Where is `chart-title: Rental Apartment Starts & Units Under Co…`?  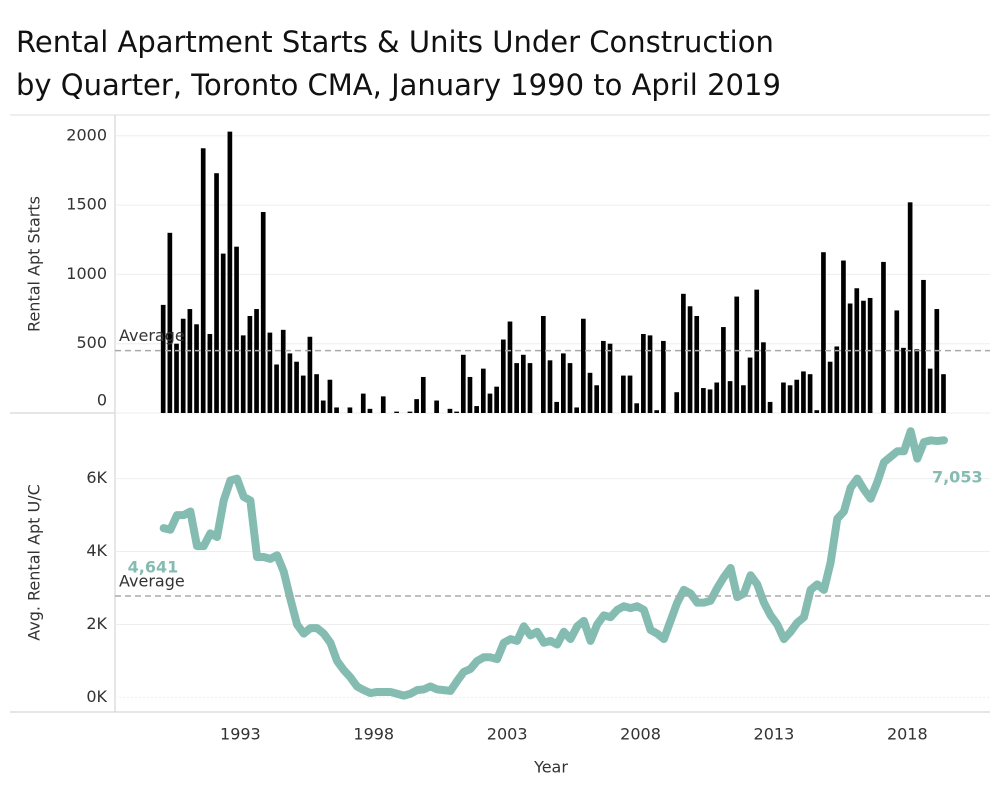 chart-title: Rental Apartment Starts & Units Under Co… is located at coordinates (395, 42).